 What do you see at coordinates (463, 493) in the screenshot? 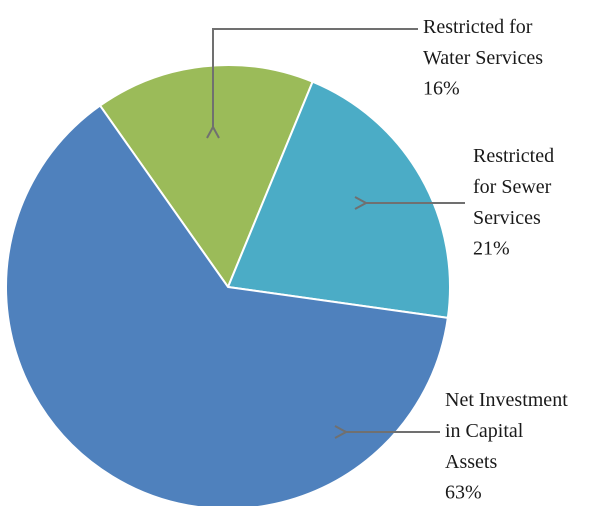
I see `value-label: 63%` at bounding box center [463, 493].